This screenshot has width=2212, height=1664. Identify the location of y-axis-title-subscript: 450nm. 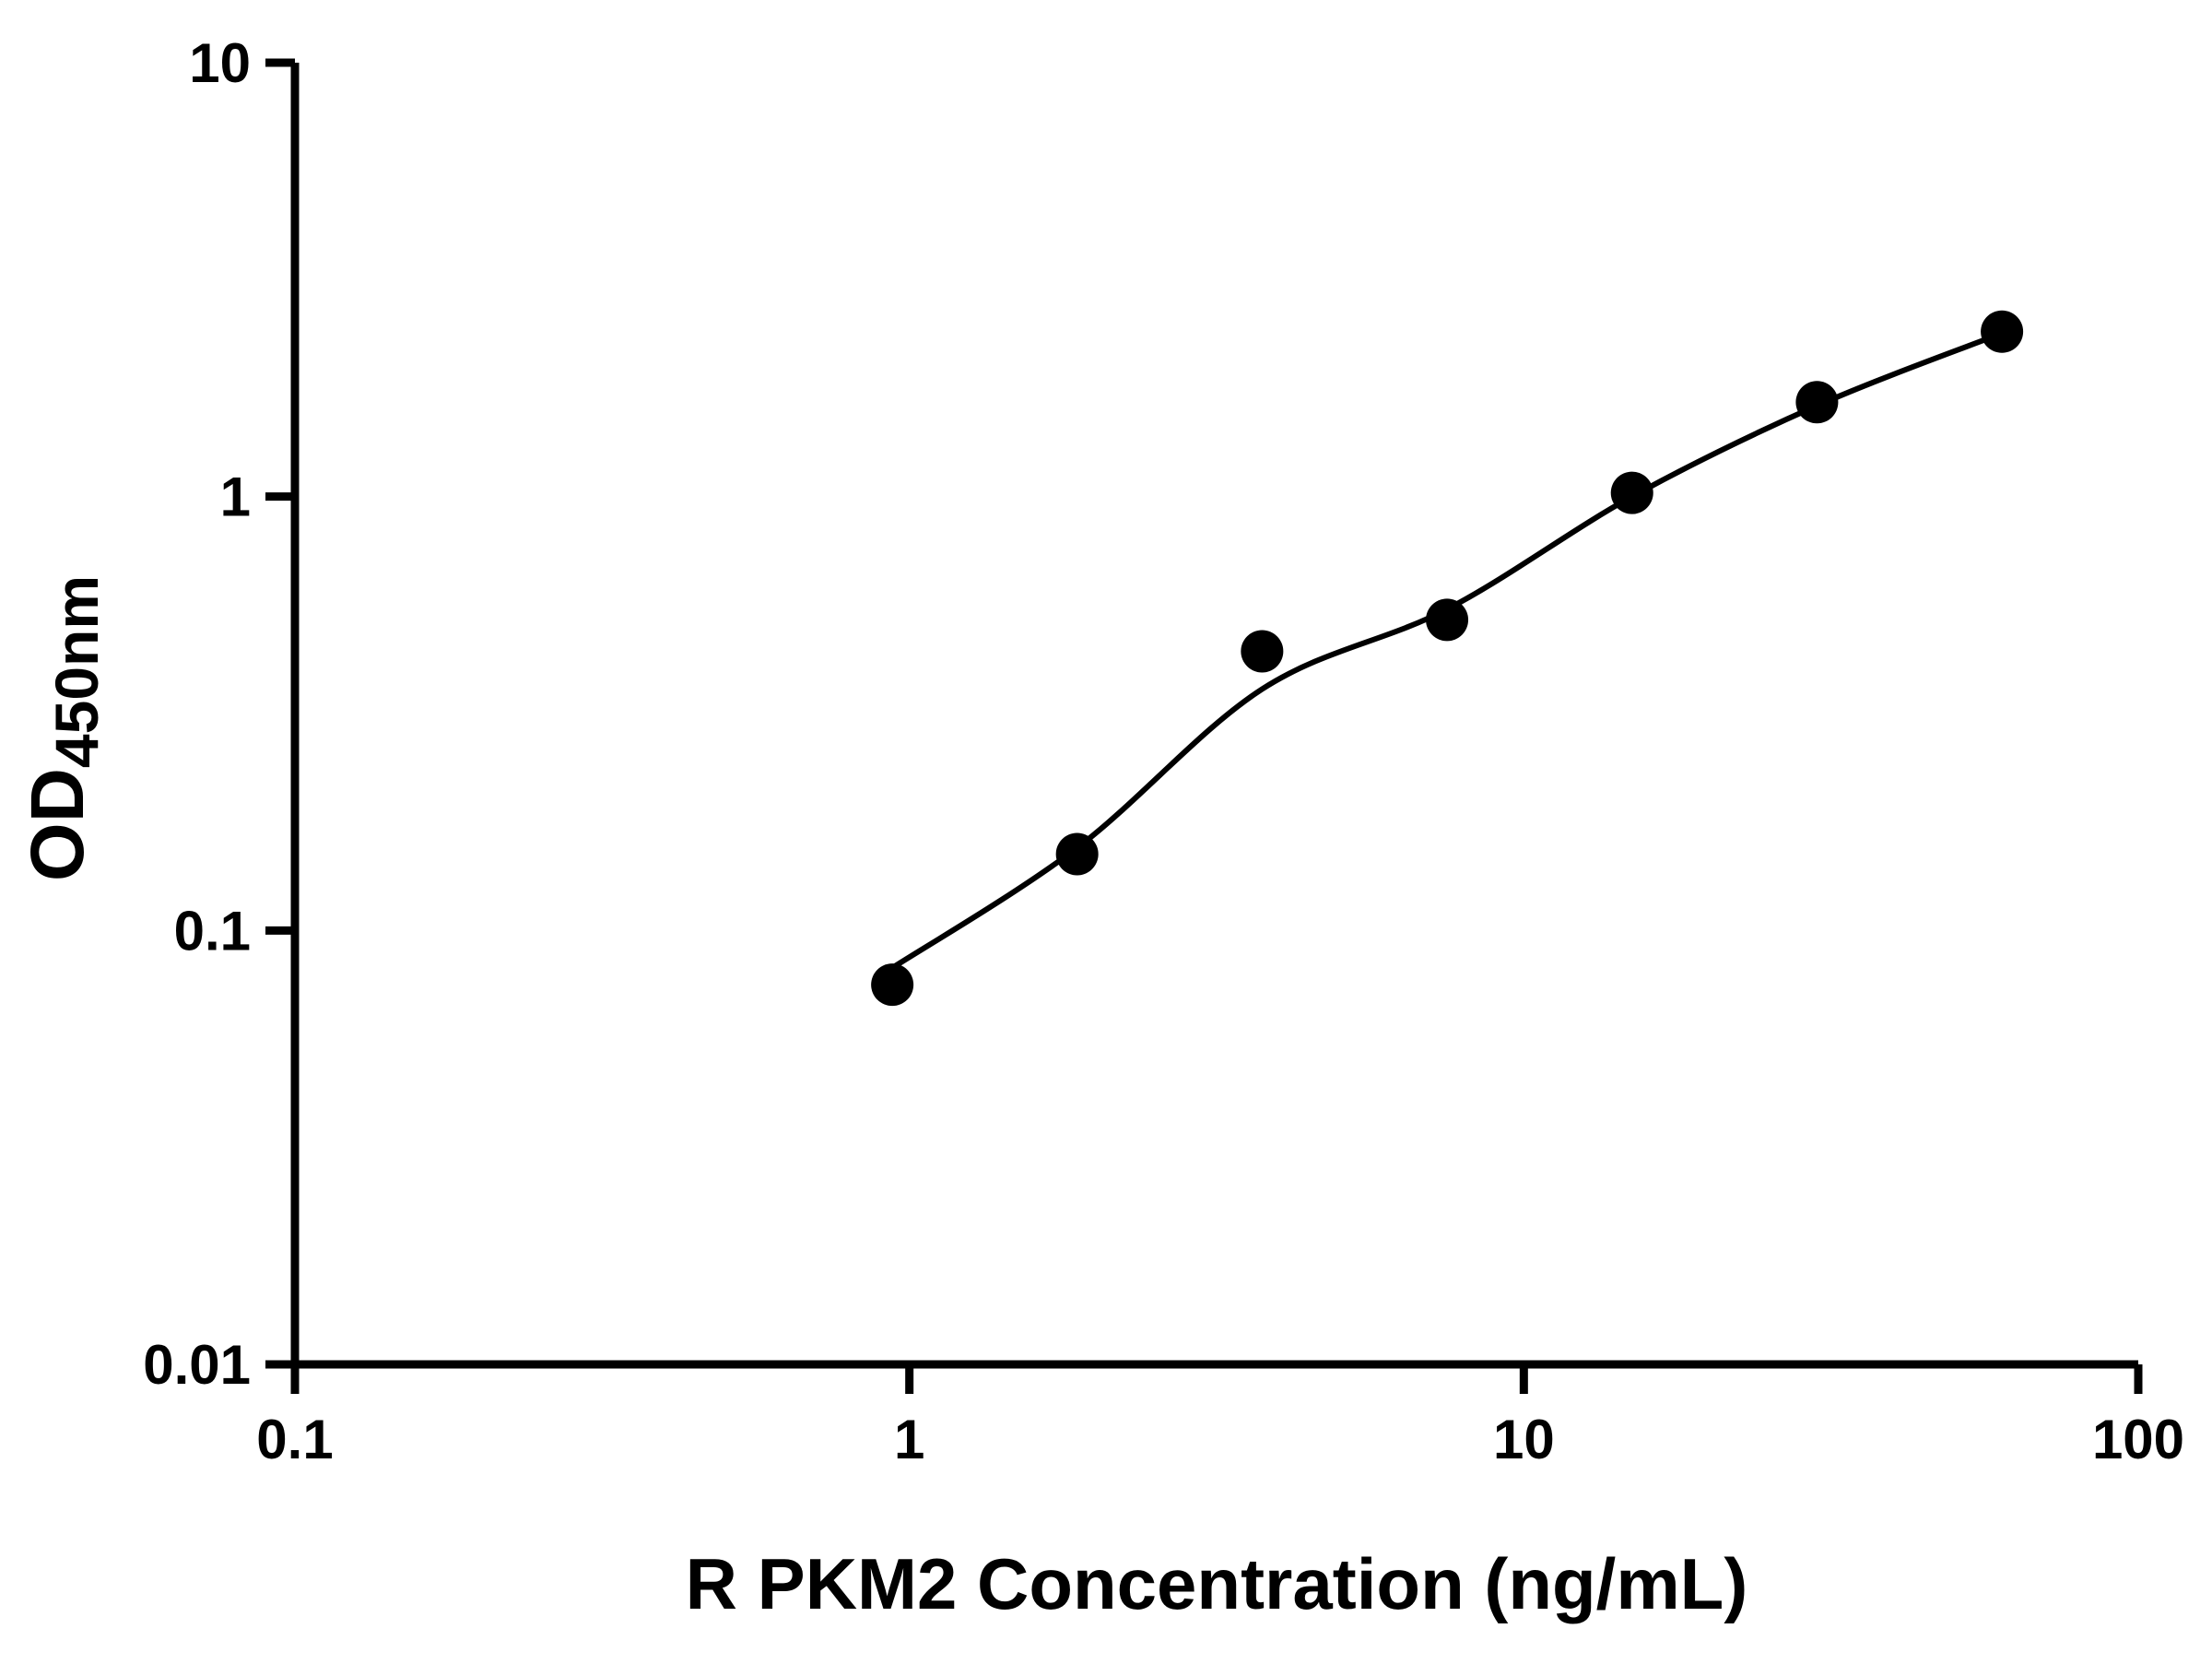
(76, 671).